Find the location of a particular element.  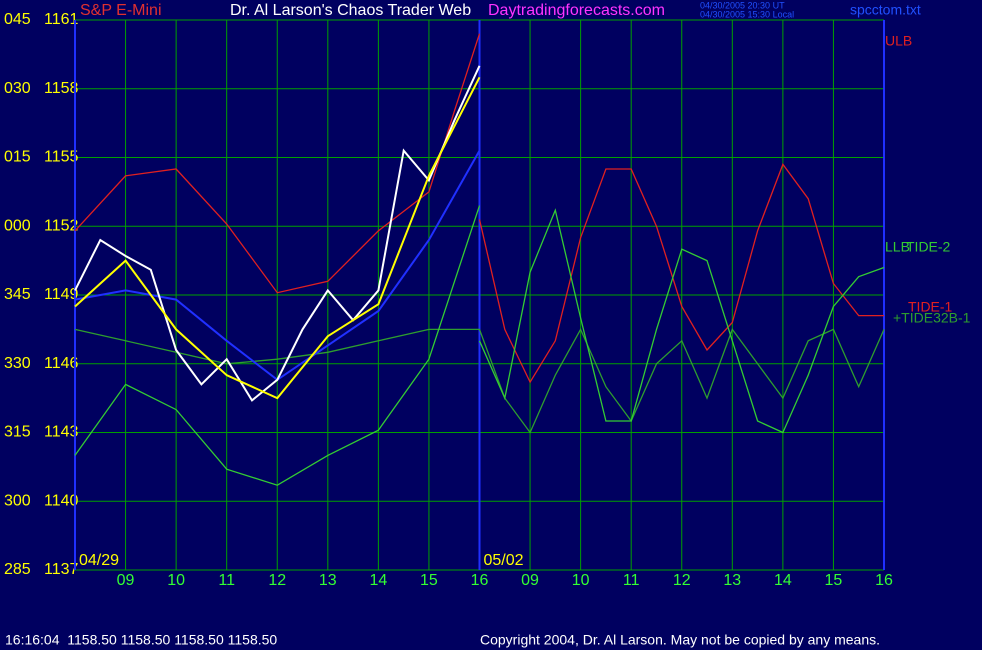

y-tick-code: 015 is located at coordinates (17, 157).